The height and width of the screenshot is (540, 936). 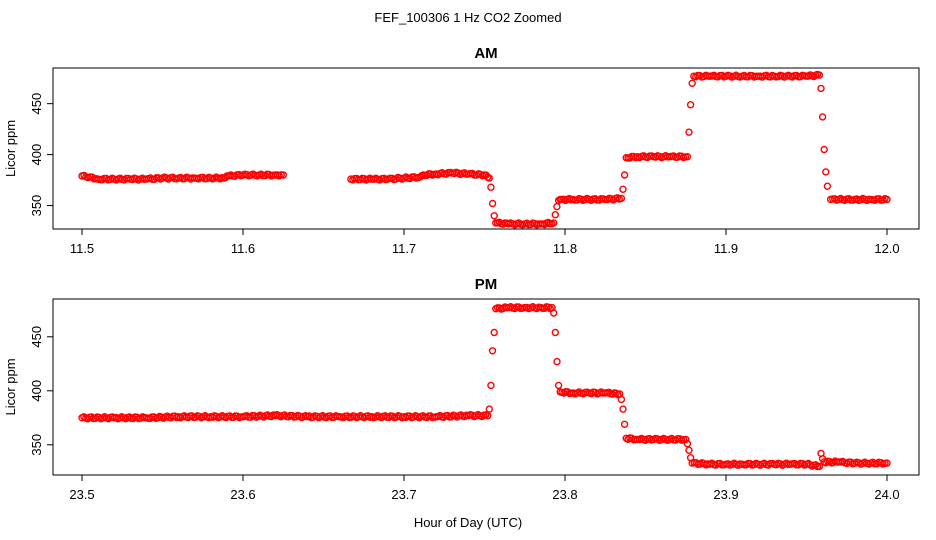 What do you see at coordinates (242, 494) in the screenshot?
I see `pm-x-tick-label: 23.6` at bounding box center [242, 494].